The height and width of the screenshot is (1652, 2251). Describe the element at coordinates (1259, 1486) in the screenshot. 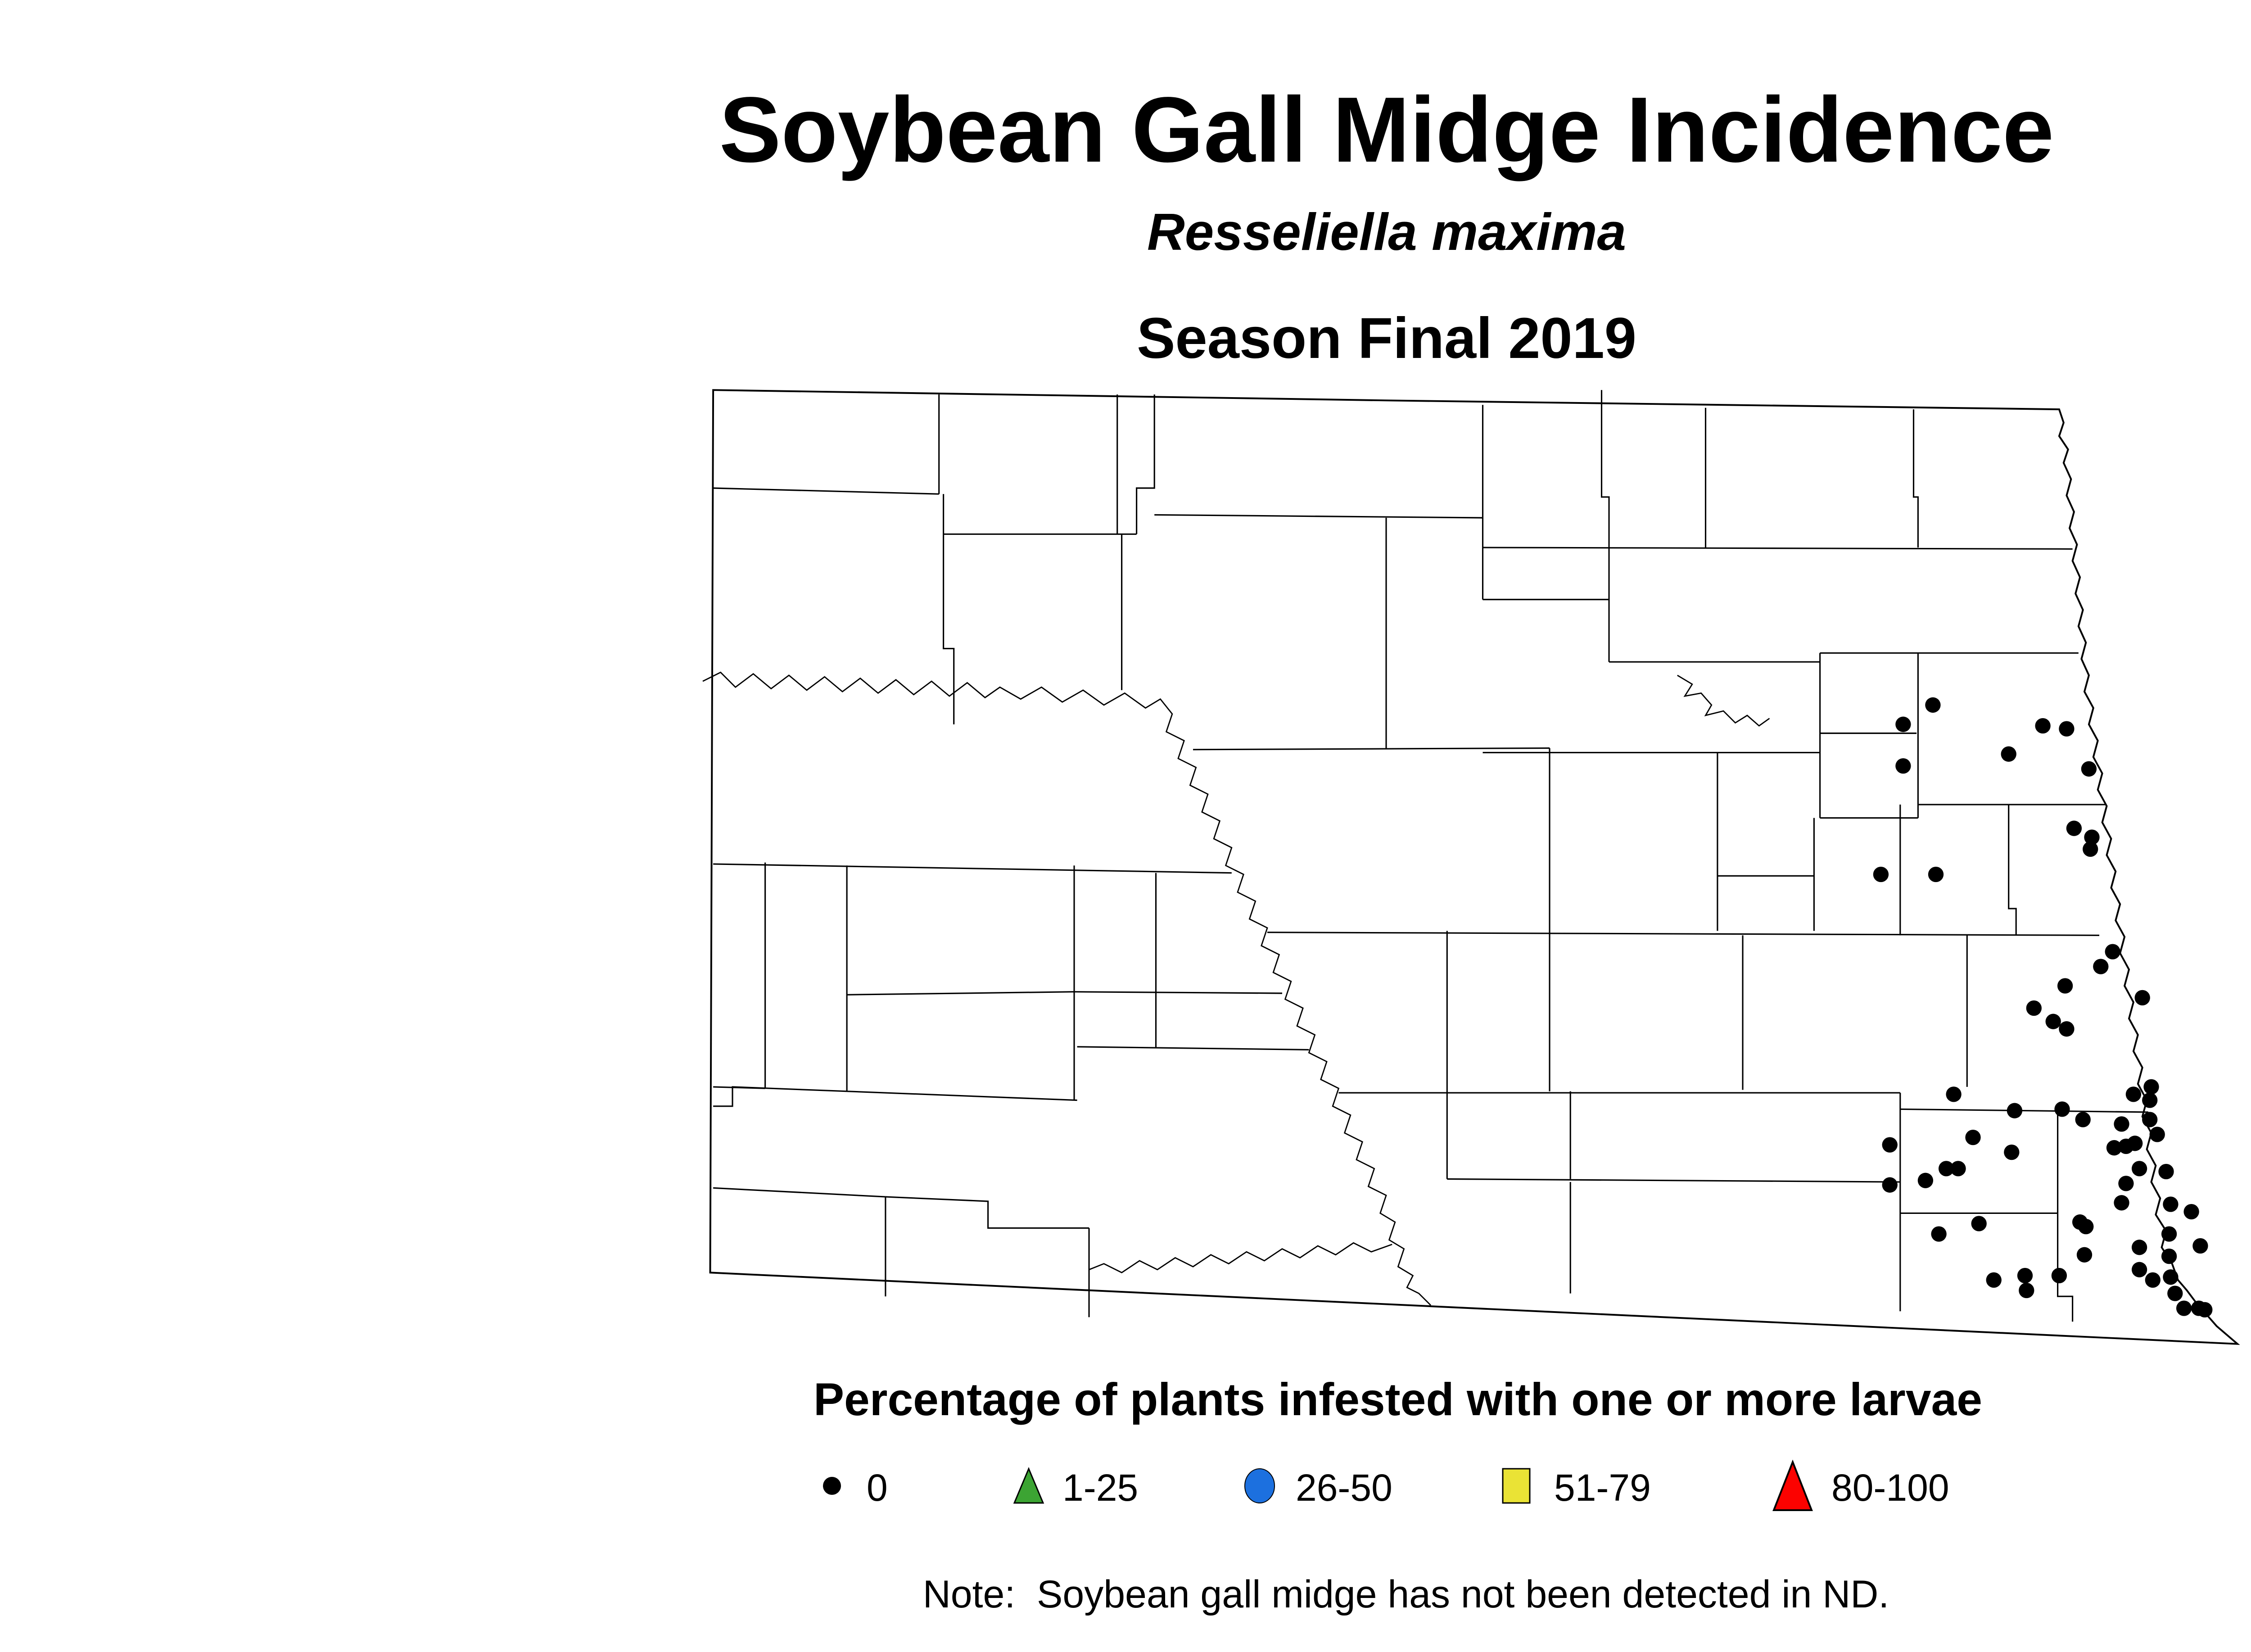

I see `legend-blue-circle-symbol` at that location.